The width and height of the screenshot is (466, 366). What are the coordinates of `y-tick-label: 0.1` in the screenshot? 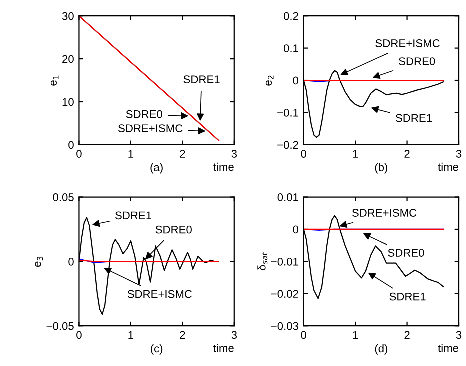 It's located at (291, 48).